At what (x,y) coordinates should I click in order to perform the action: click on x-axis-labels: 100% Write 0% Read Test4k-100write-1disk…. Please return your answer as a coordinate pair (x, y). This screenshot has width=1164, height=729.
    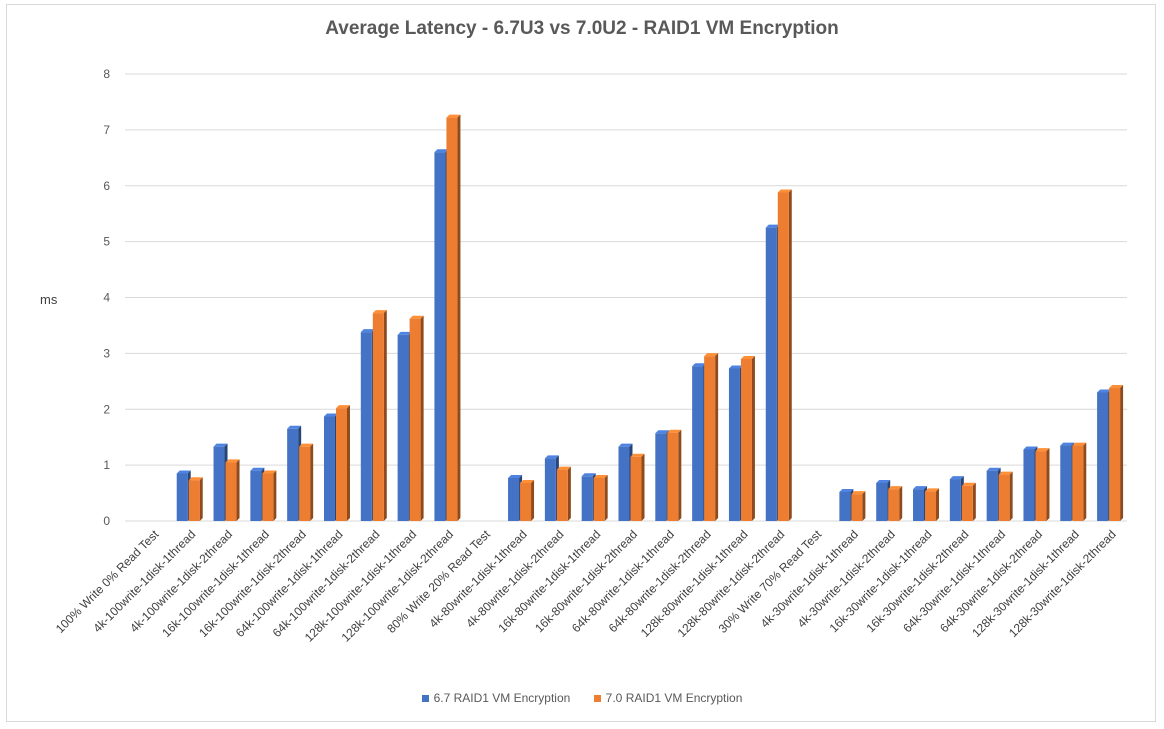
    Looking at the image, I should click on (586, 586).